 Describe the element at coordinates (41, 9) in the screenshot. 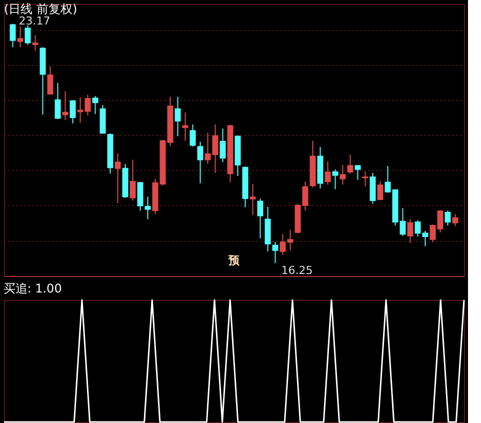

I see `chart-title: (日线 前复权)` at that location.